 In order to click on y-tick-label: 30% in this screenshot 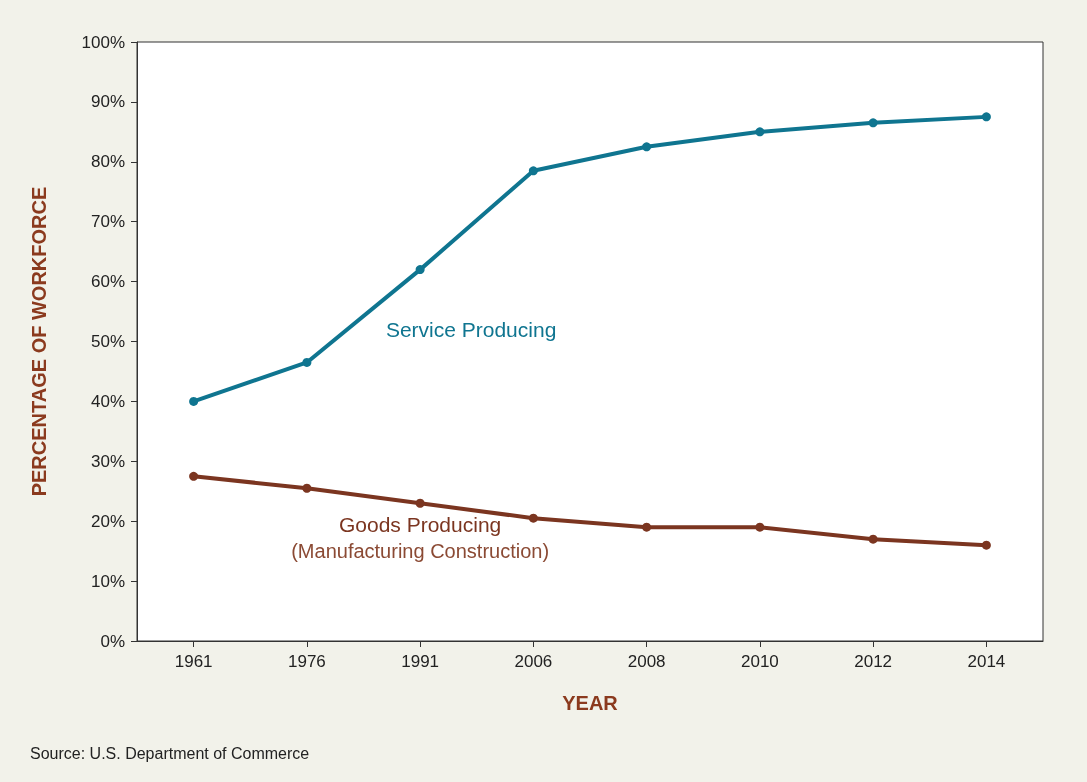, I will do `click(107, 461)`.